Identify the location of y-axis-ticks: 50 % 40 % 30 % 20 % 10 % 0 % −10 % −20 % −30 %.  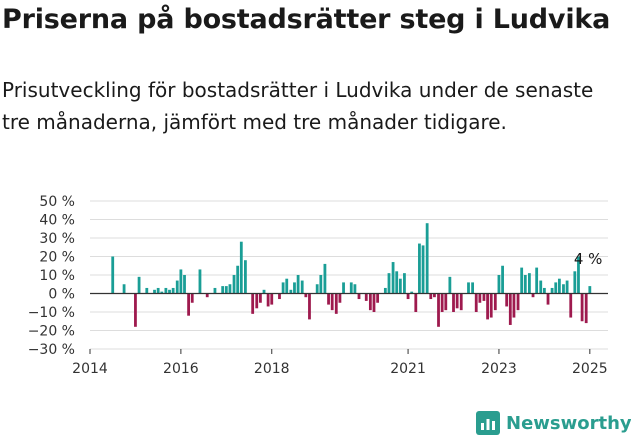
(51, 276).